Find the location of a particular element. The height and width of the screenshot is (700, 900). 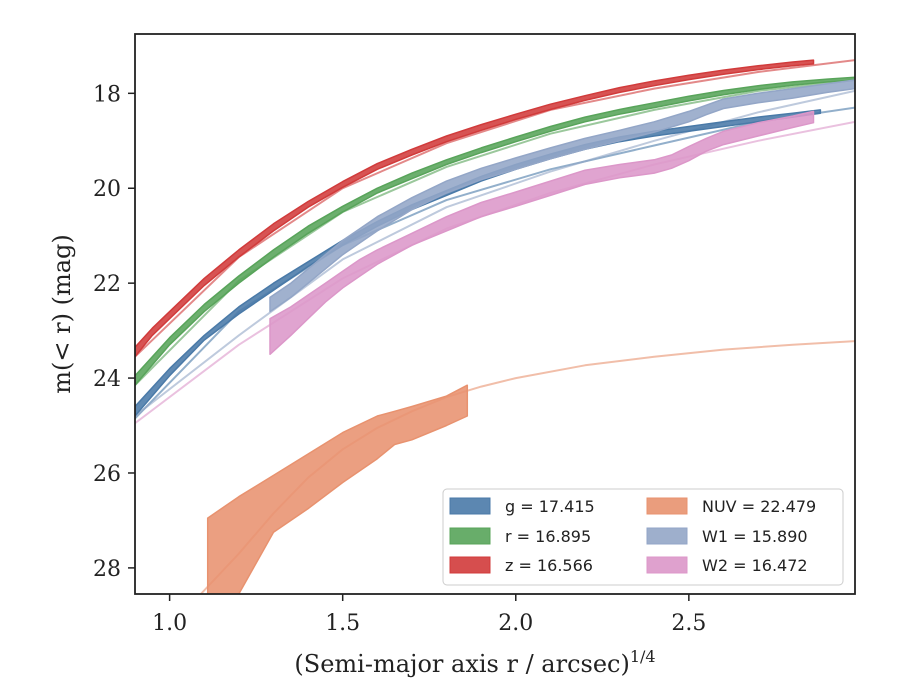

y-tick-label: 24 is located at coordinates (107, 379).